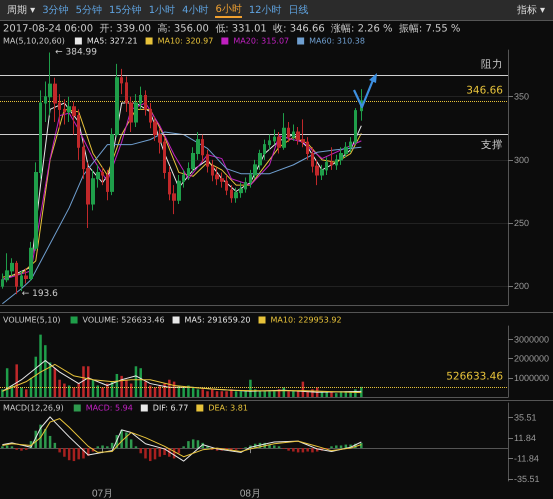 This screenshot has height=499, width=553. I want to click on text: 日线, so click(298, 10).